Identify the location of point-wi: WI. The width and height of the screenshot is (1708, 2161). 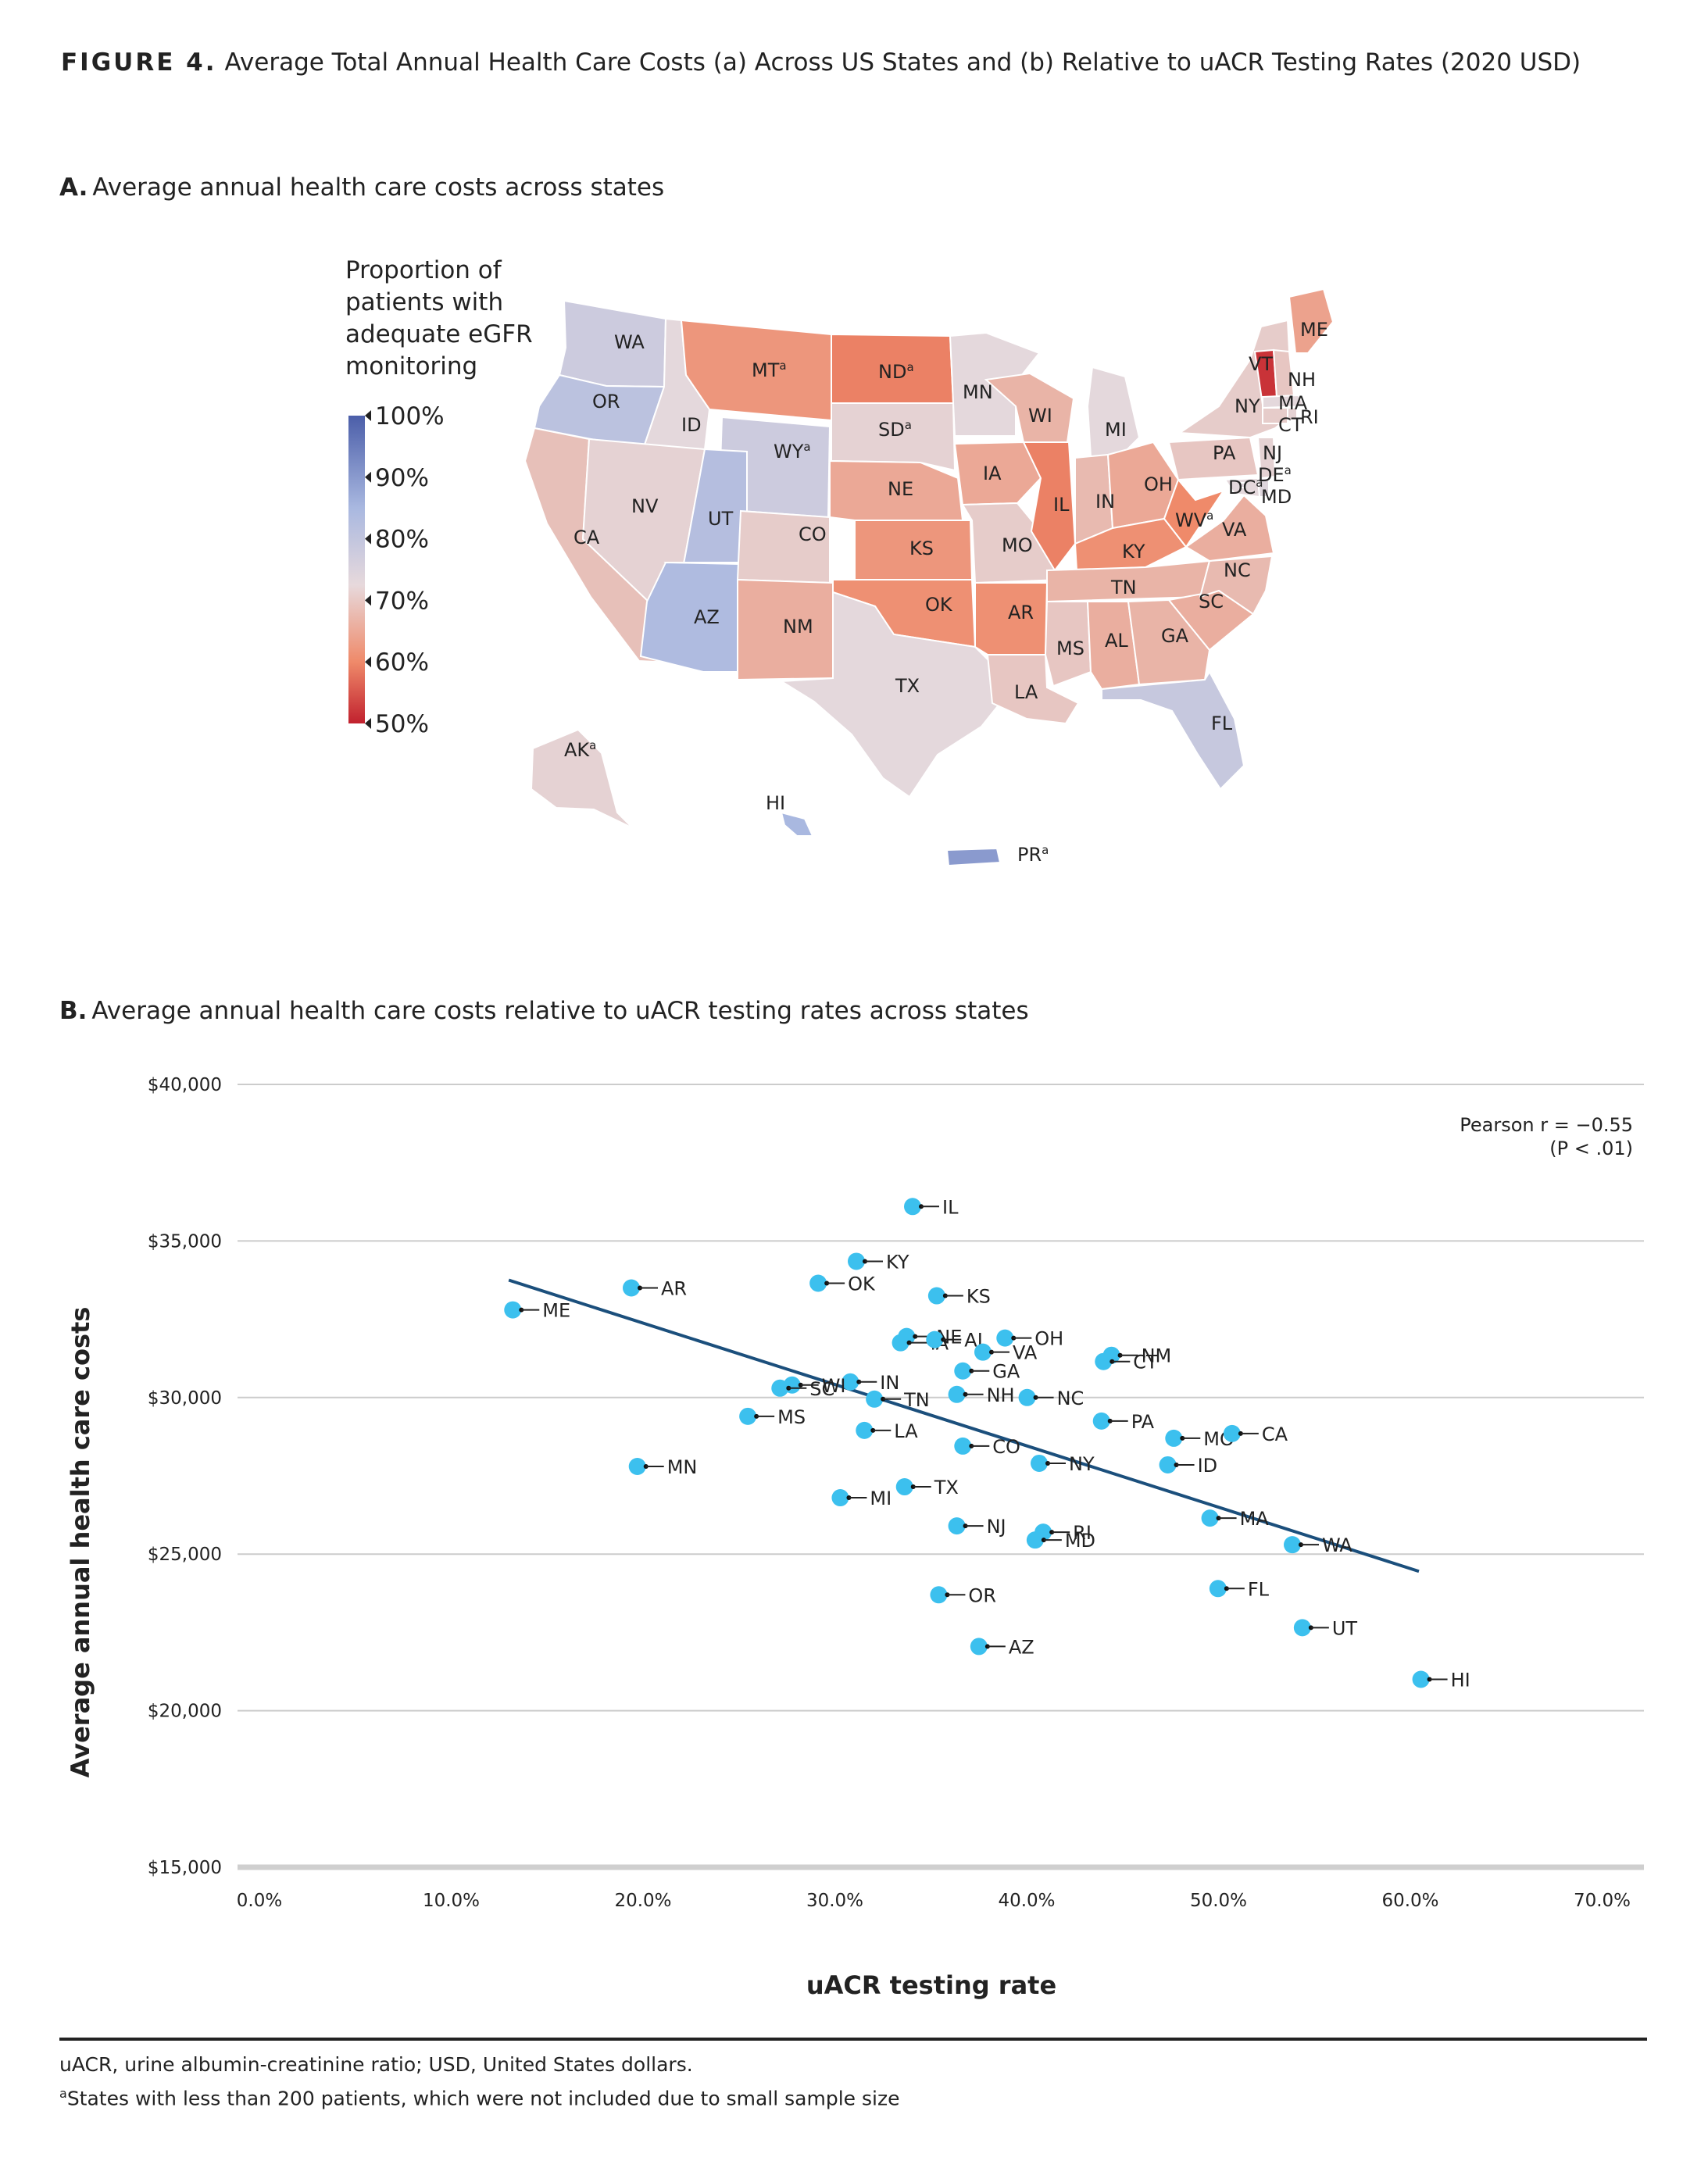
(814, 1386).